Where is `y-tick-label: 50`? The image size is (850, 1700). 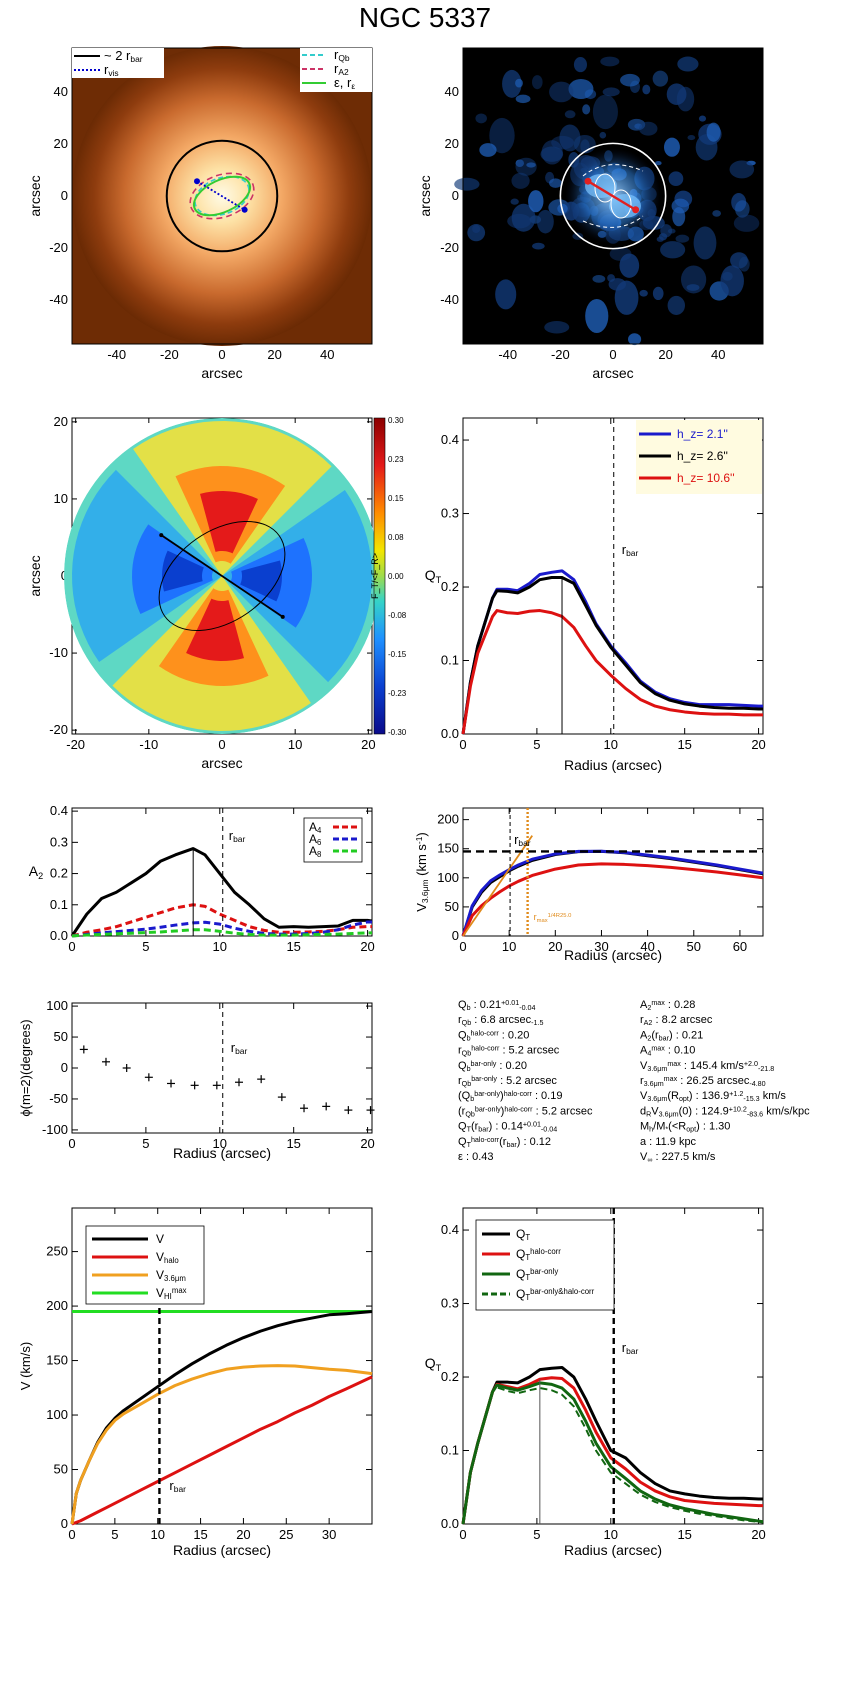
y-tick-label: 50 is located at coordinates (61, 1036).